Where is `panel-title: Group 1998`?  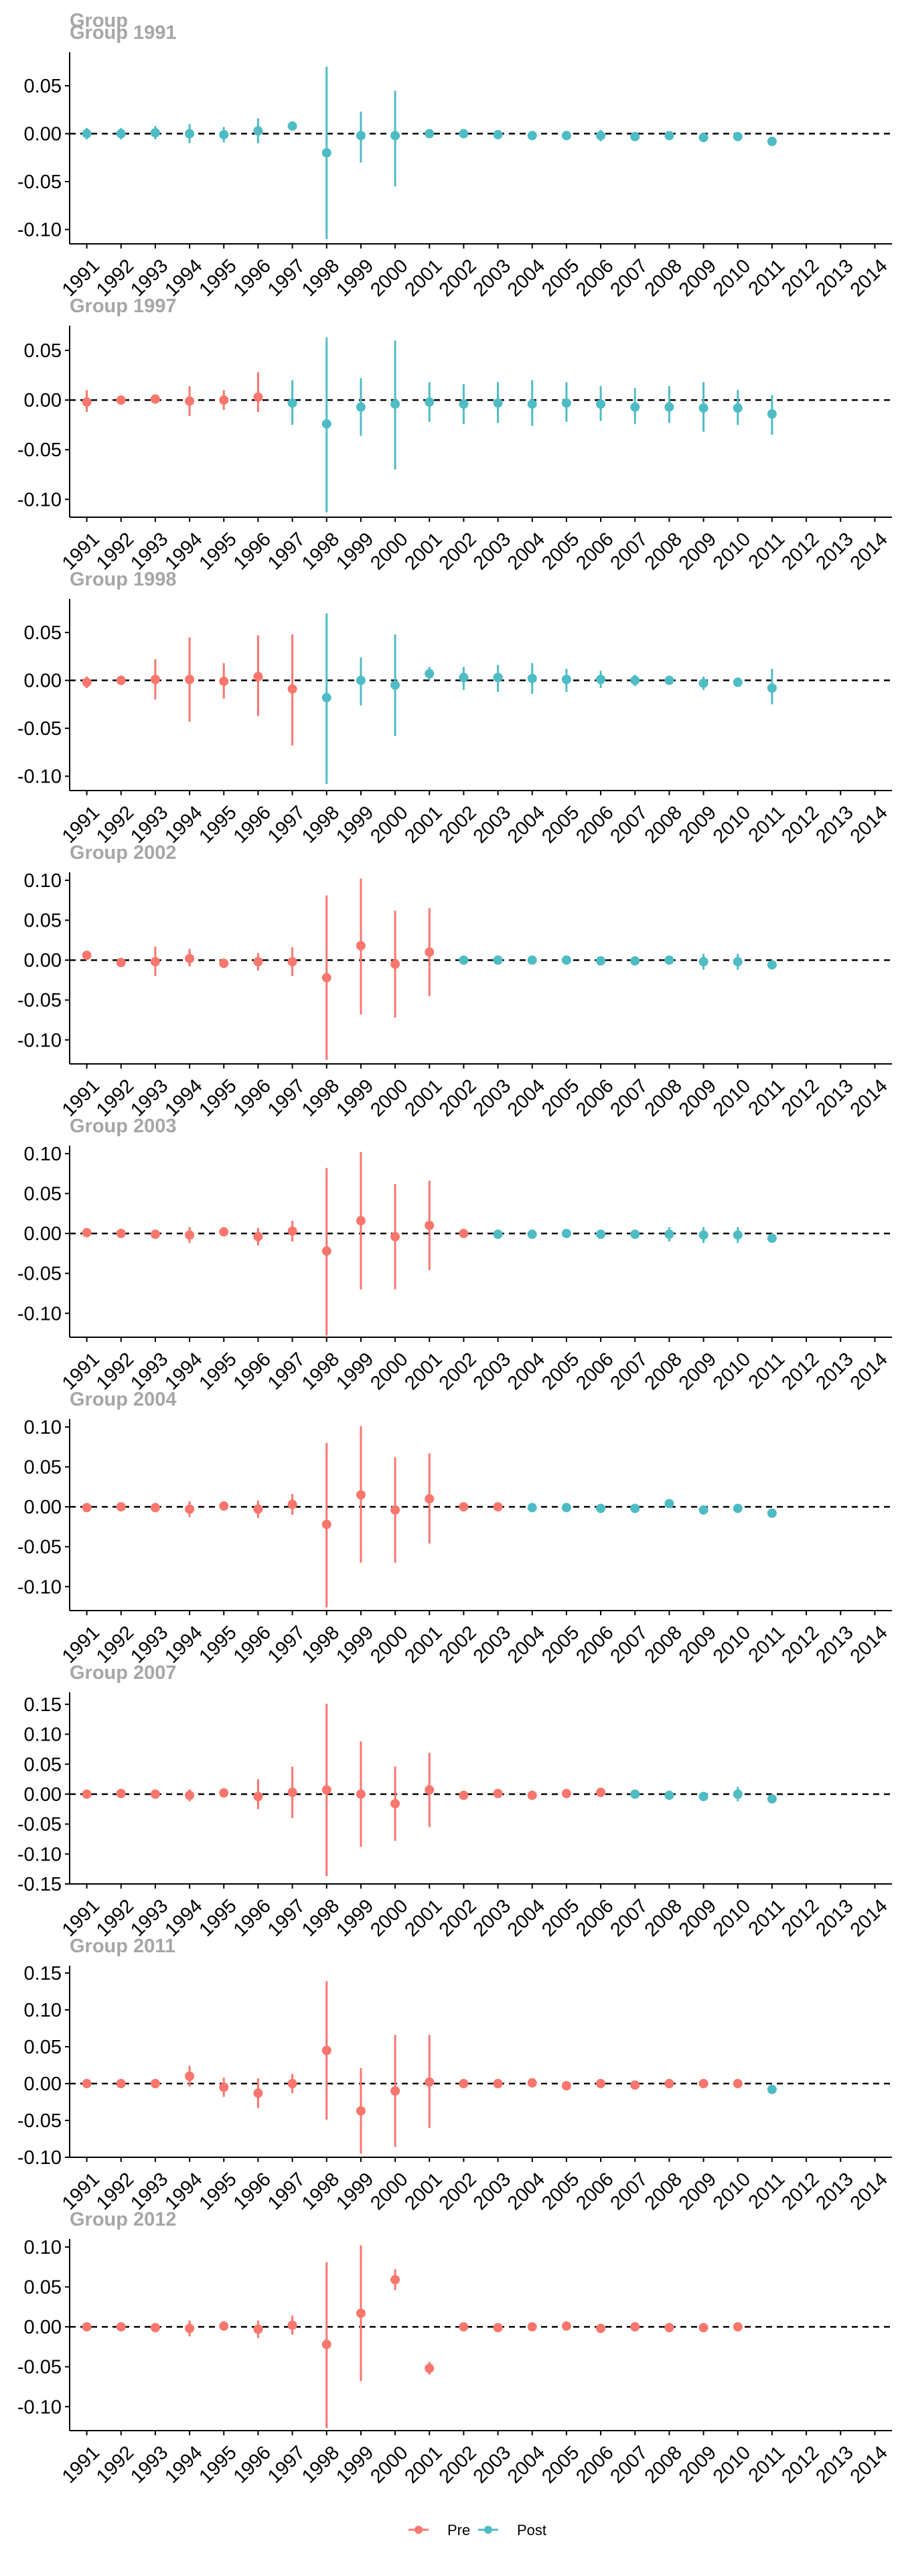 panel-title: Group 1998 is located at coordinates (123, 579).